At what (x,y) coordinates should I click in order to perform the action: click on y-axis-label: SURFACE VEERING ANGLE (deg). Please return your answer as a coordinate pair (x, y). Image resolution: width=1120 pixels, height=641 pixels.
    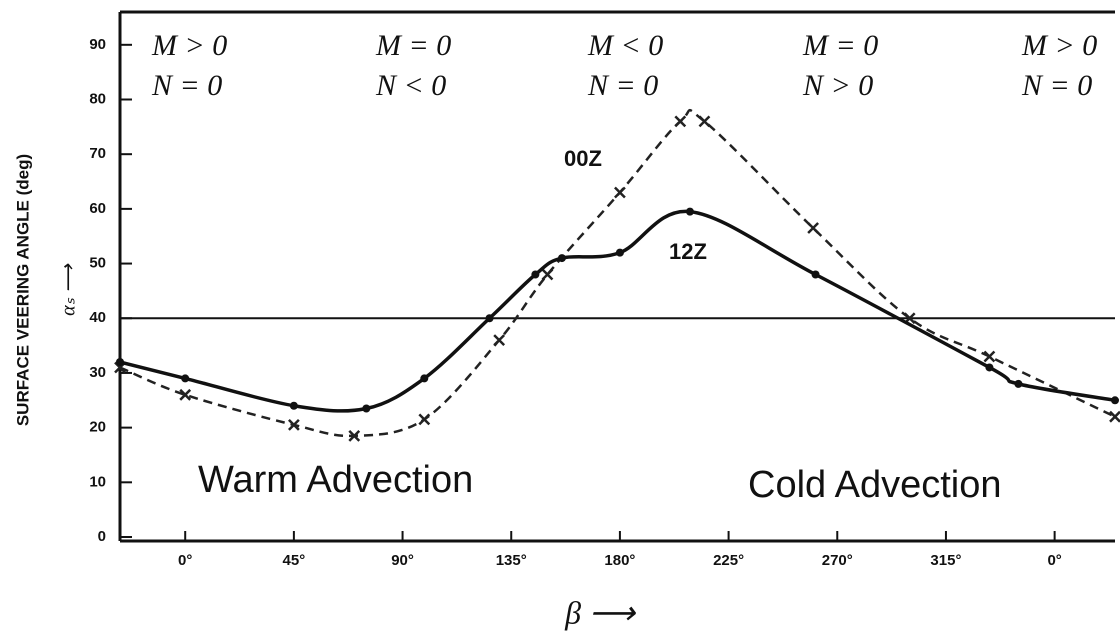
    Looking at the image, I should click on (22, 290).